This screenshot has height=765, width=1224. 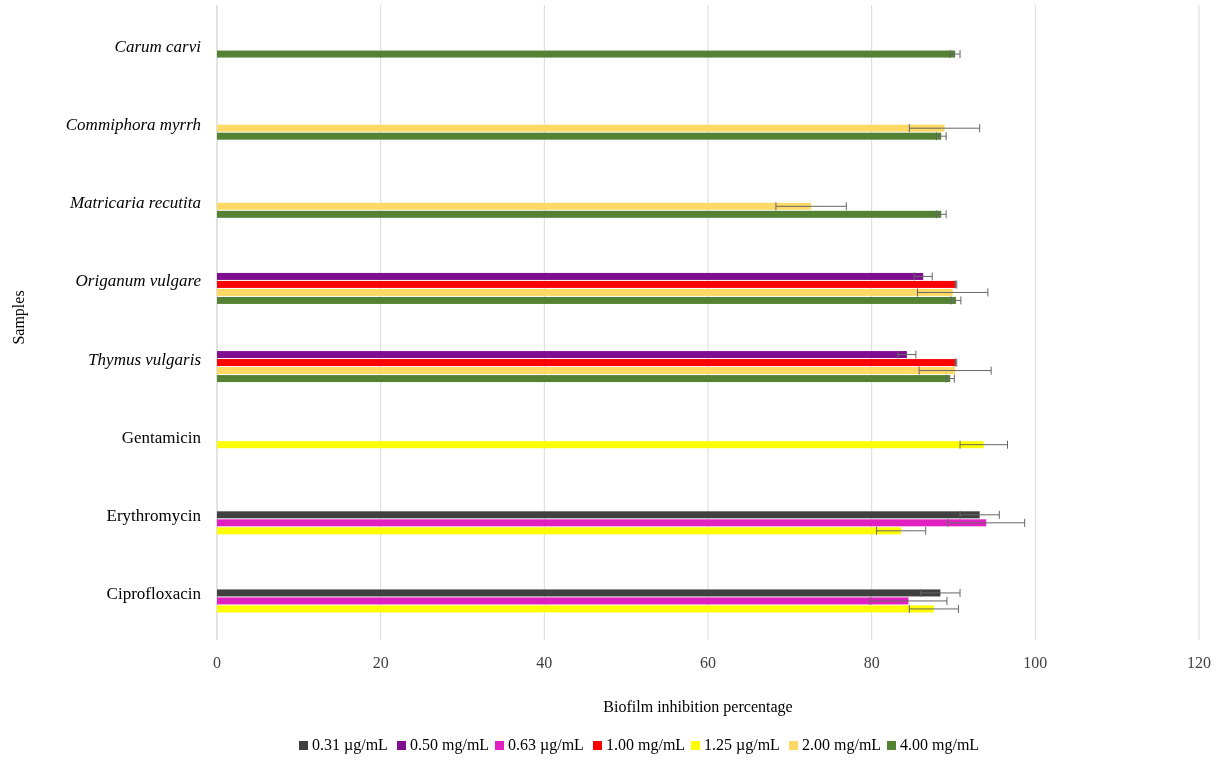 What do you see at coordinates (145, 359) in the screenshot?
I see `y-tick-label: Thymus vulgaris` at bounding box center [145, 359].